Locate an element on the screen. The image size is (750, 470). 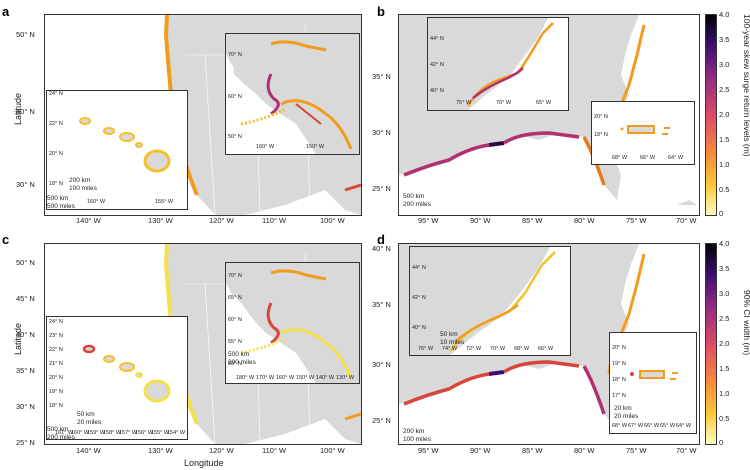
lat-tick-d-3: 30° N is located at coordinates (381, 364).